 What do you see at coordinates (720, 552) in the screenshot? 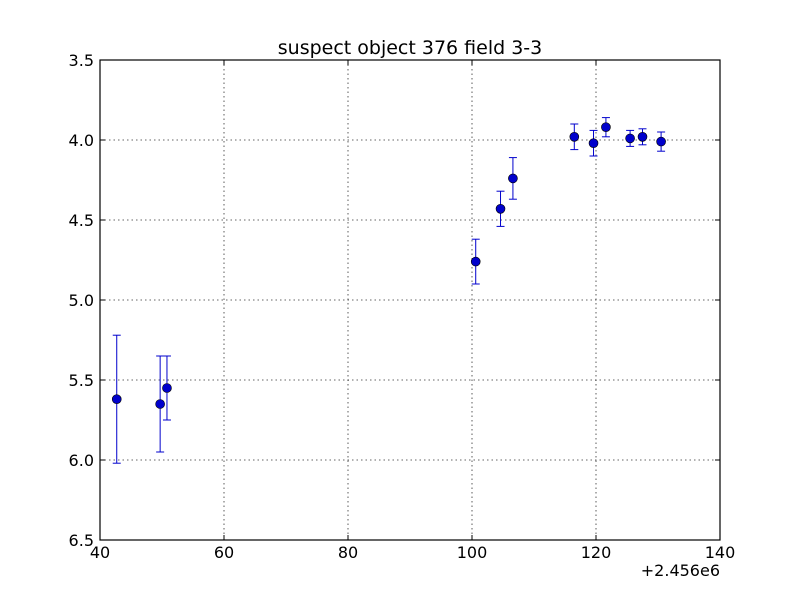
I see `x-tick-label: 140` at bounding box center [720, 552].